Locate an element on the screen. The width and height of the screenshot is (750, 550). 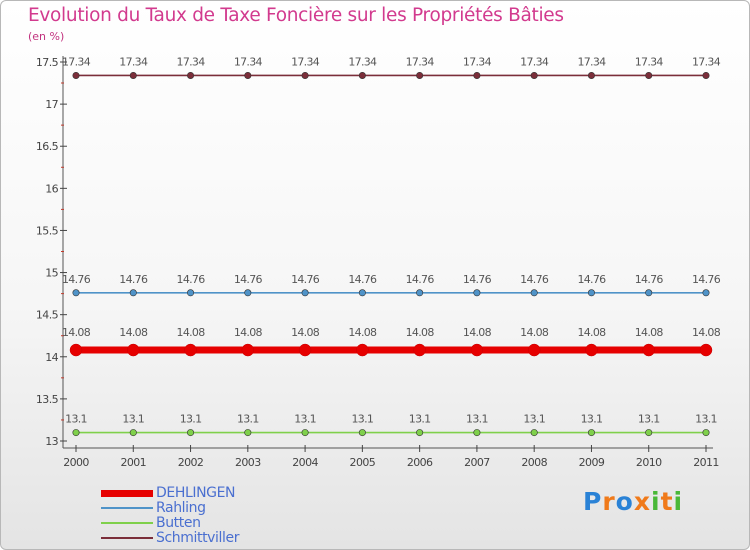
x-tick-label: 2000 is located at coordinates (76, 462).